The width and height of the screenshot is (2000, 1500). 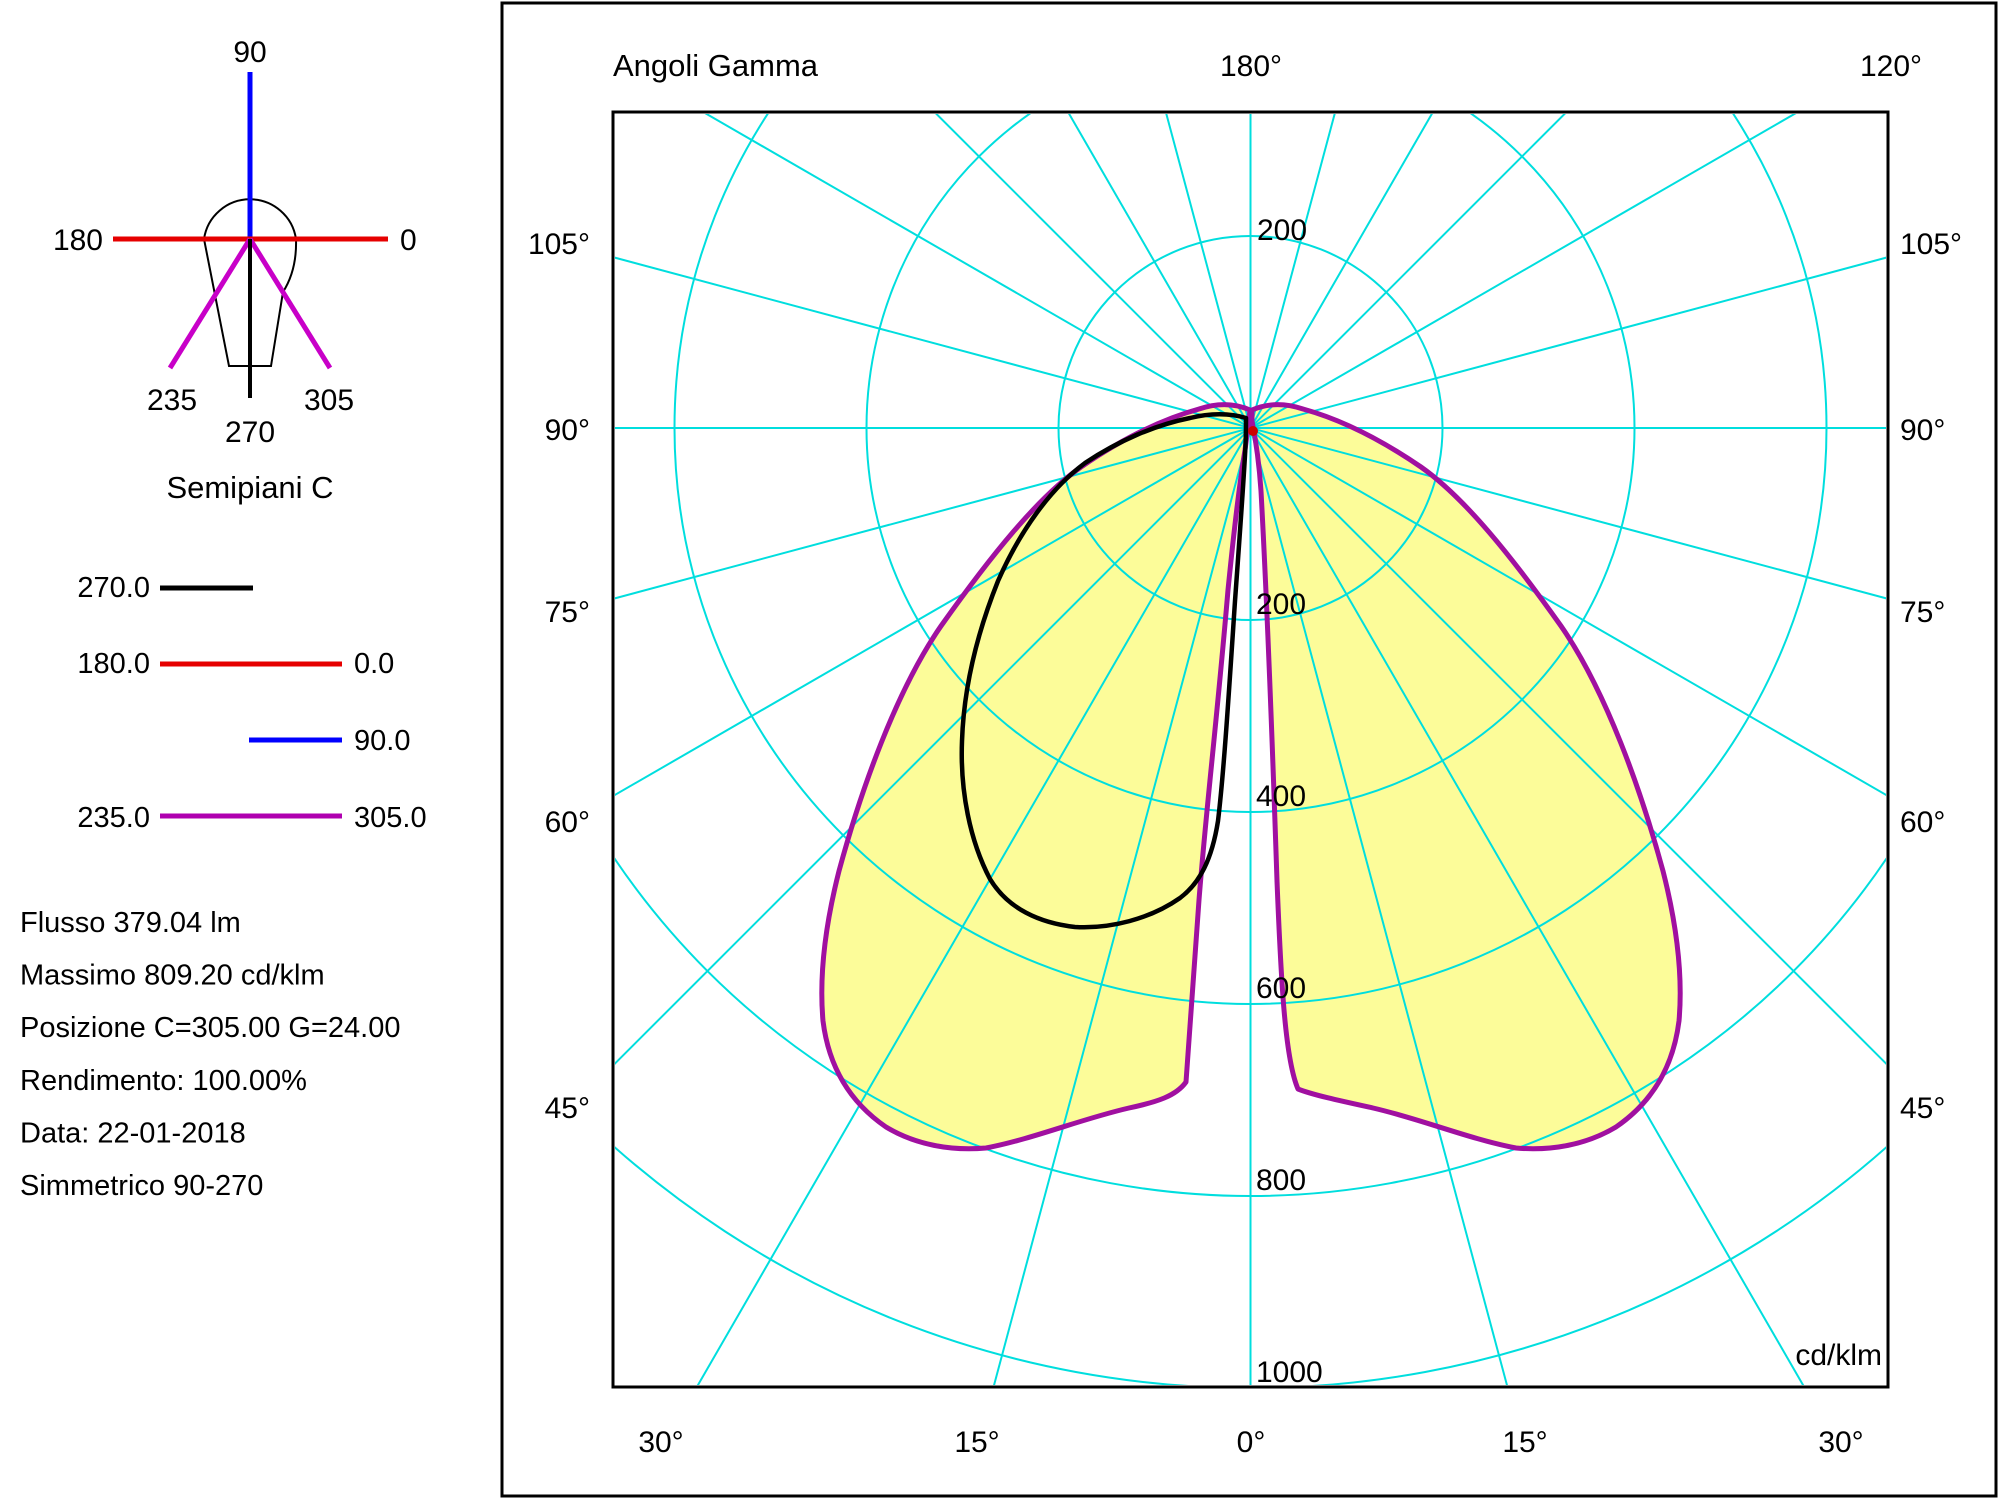 I want to click on lamp-axis-label-90: 90, so click(x=249, y=52).